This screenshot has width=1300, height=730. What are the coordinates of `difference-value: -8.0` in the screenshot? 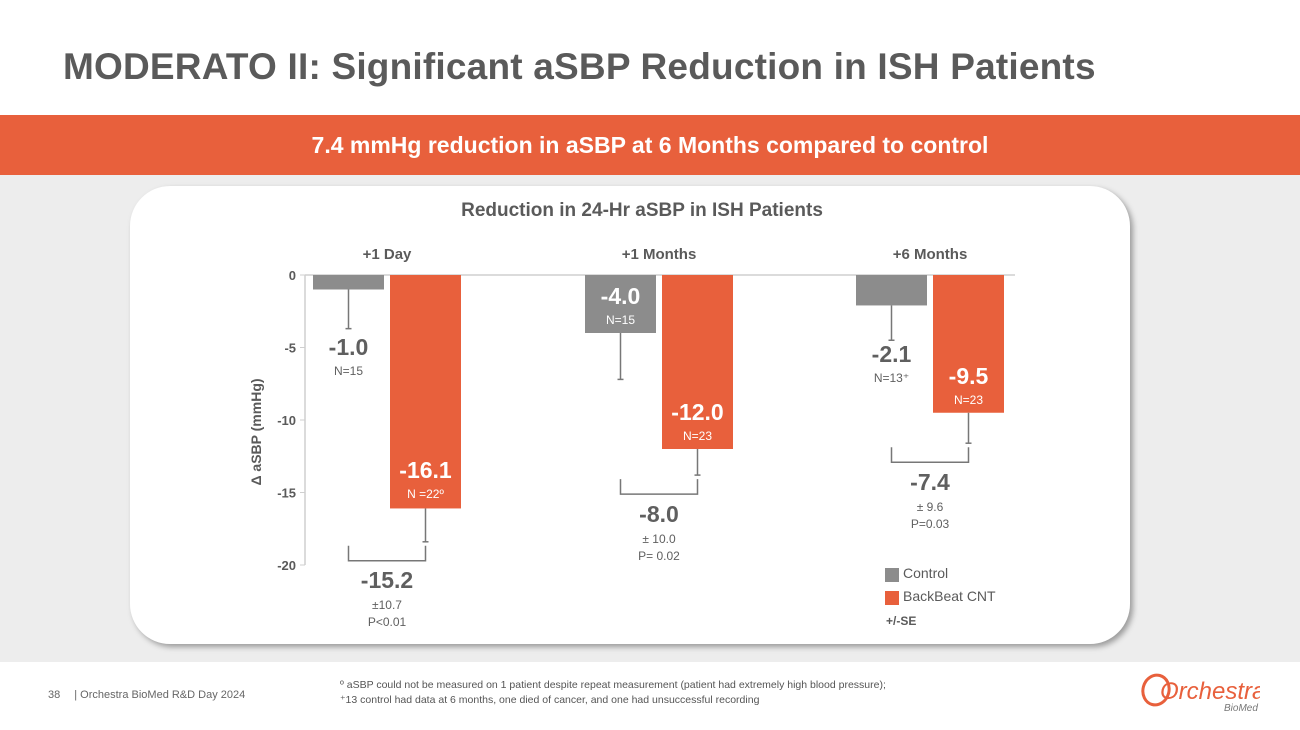 It's located at (659, 514).